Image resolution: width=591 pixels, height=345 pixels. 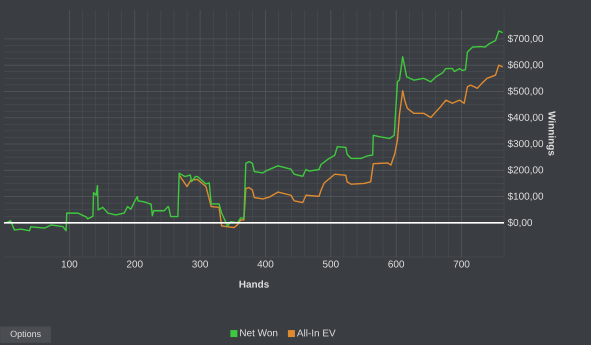 I want to click on y-tick-label: $100,00, so click(x=526, y=196).